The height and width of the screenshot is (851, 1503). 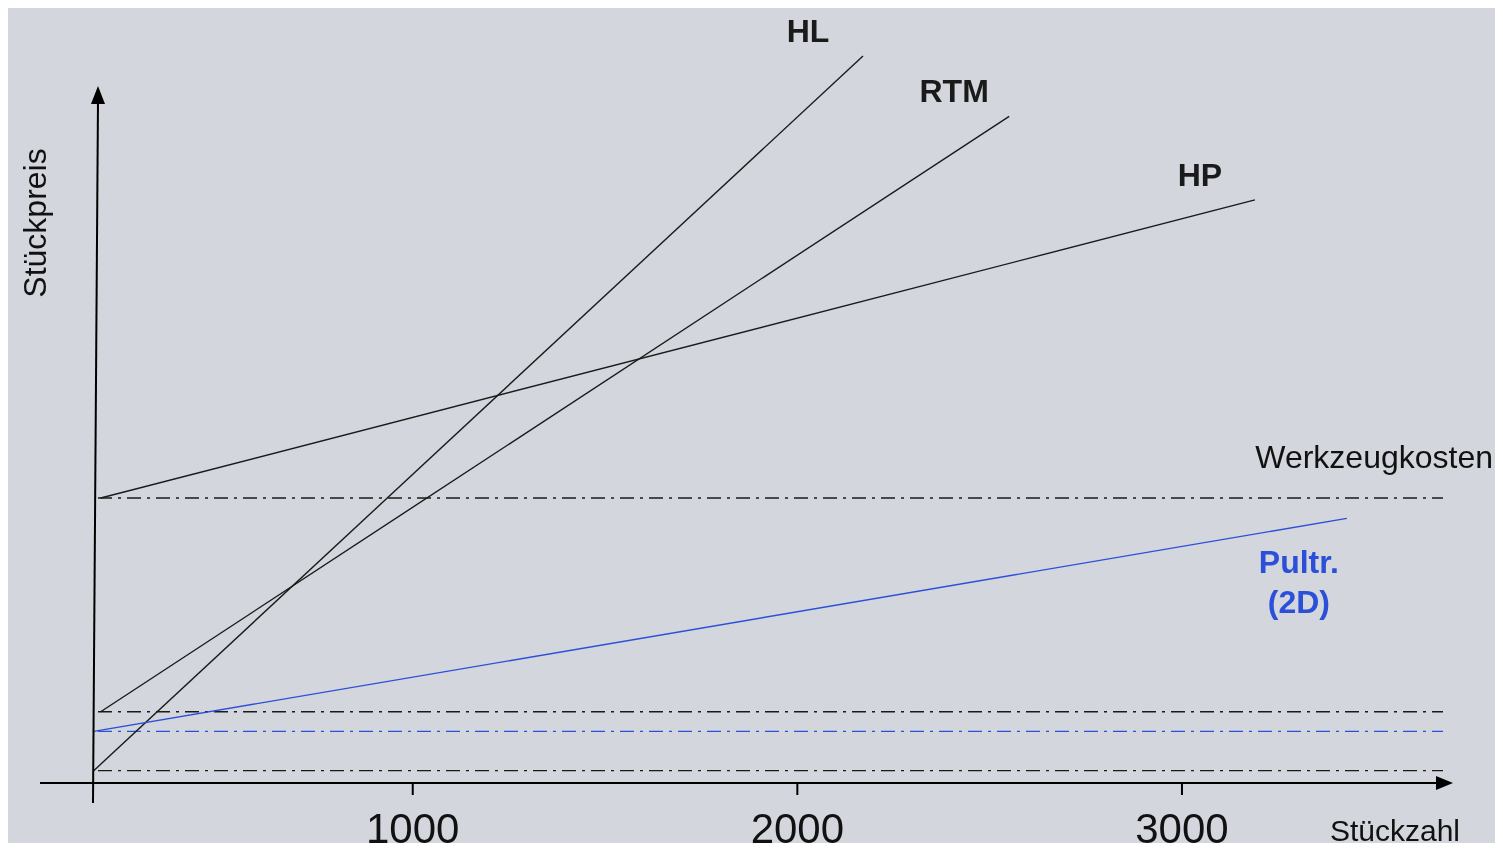 I want to click on series-label: RTM, so click(x=954, y=91).